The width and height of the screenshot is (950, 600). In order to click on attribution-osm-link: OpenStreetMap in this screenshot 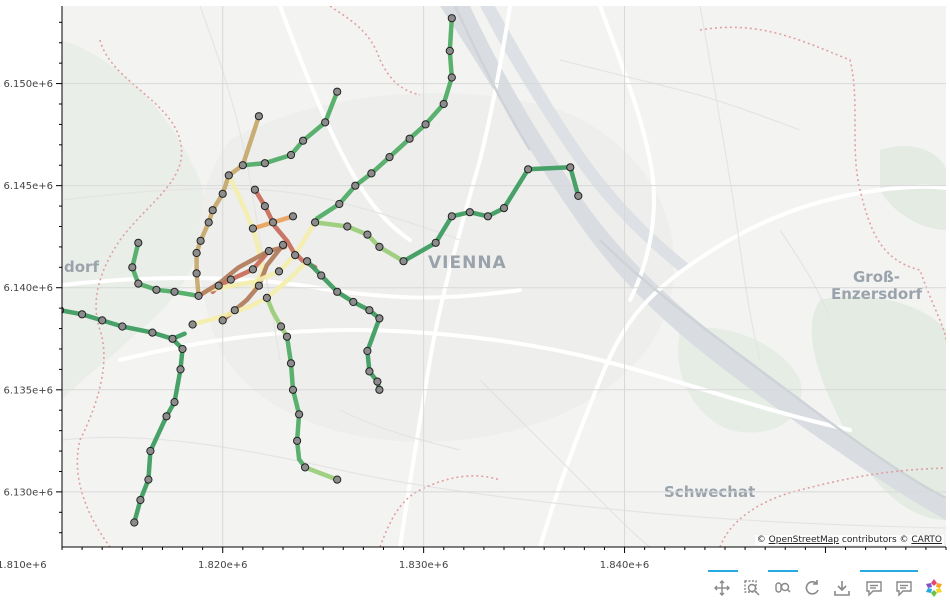, I will do `click(804, 540)`.